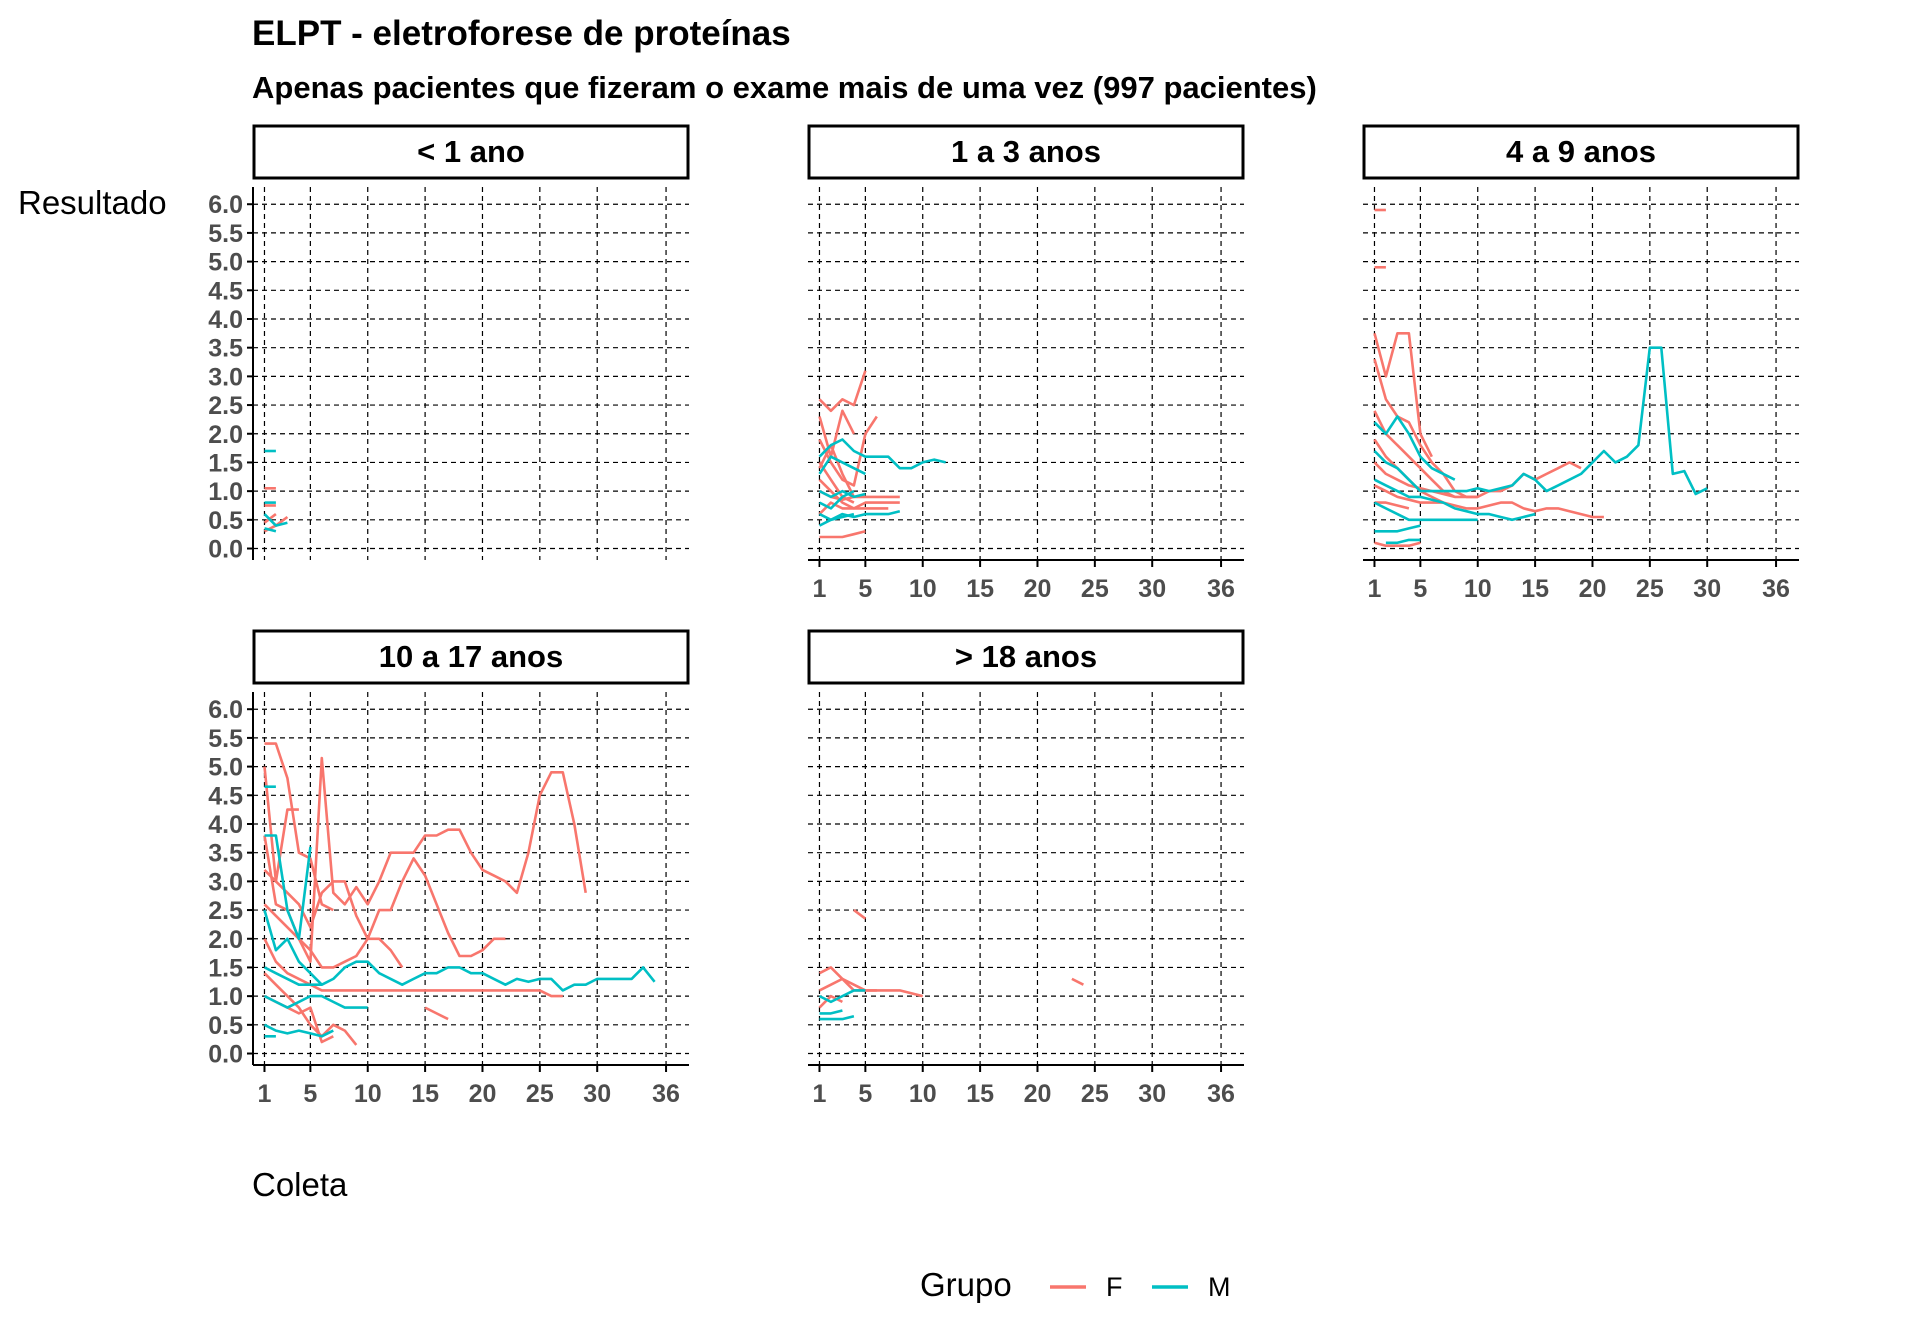 This screenshot has width=1920, height=1344. Describe the element at coordinates (225, 882) in the screenshot. I see `y-tick-label: 3.0` at that location.